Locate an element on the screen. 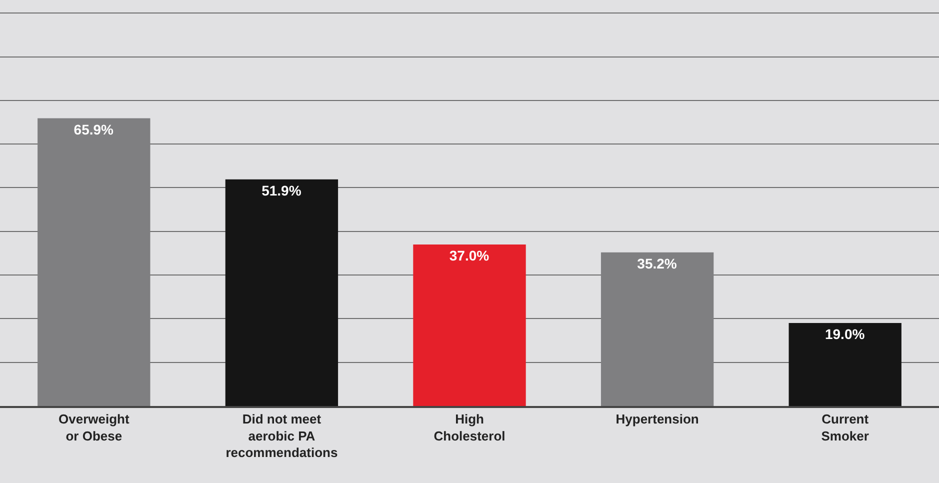 This screenshot has width=939, height=483. data-label: 65.9% is located at coordinates (94, 129).